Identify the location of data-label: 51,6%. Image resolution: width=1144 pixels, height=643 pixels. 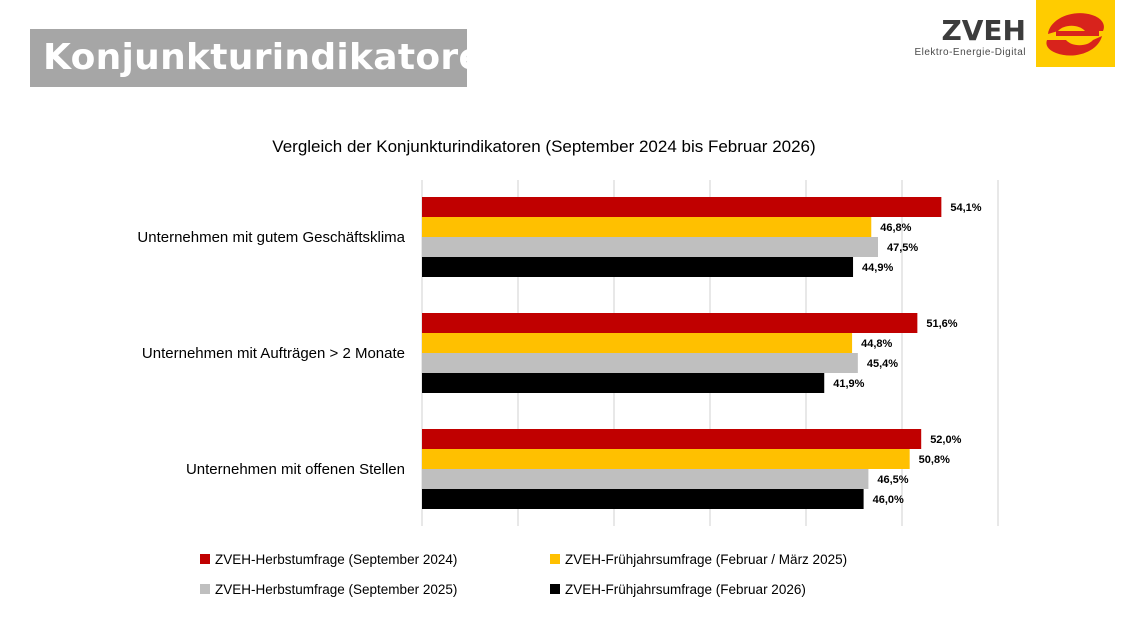
(941, 324).